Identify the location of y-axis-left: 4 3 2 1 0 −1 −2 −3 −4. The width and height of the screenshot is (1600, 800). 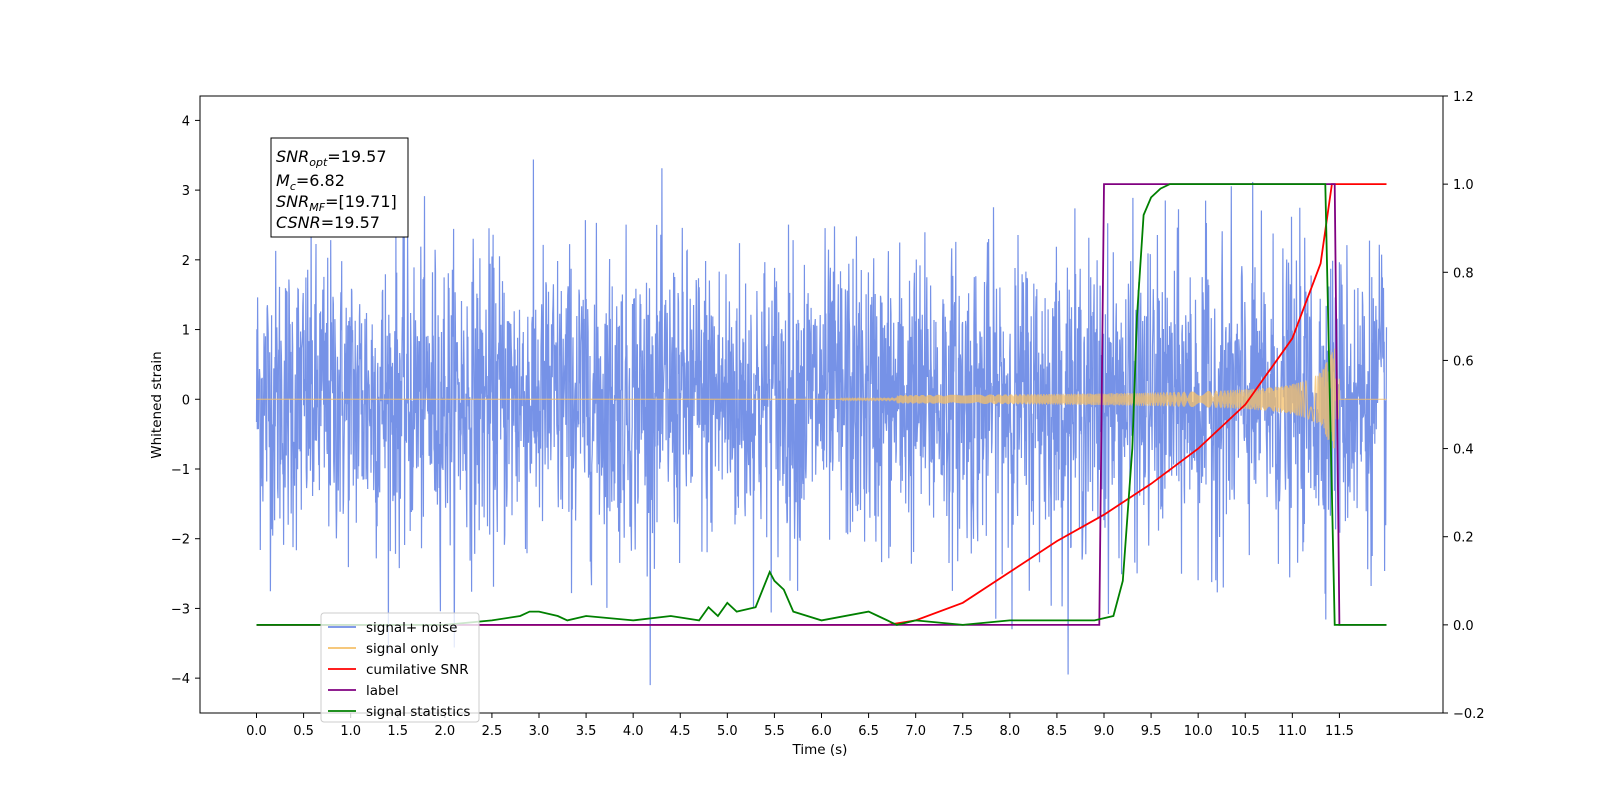
(185, 400).